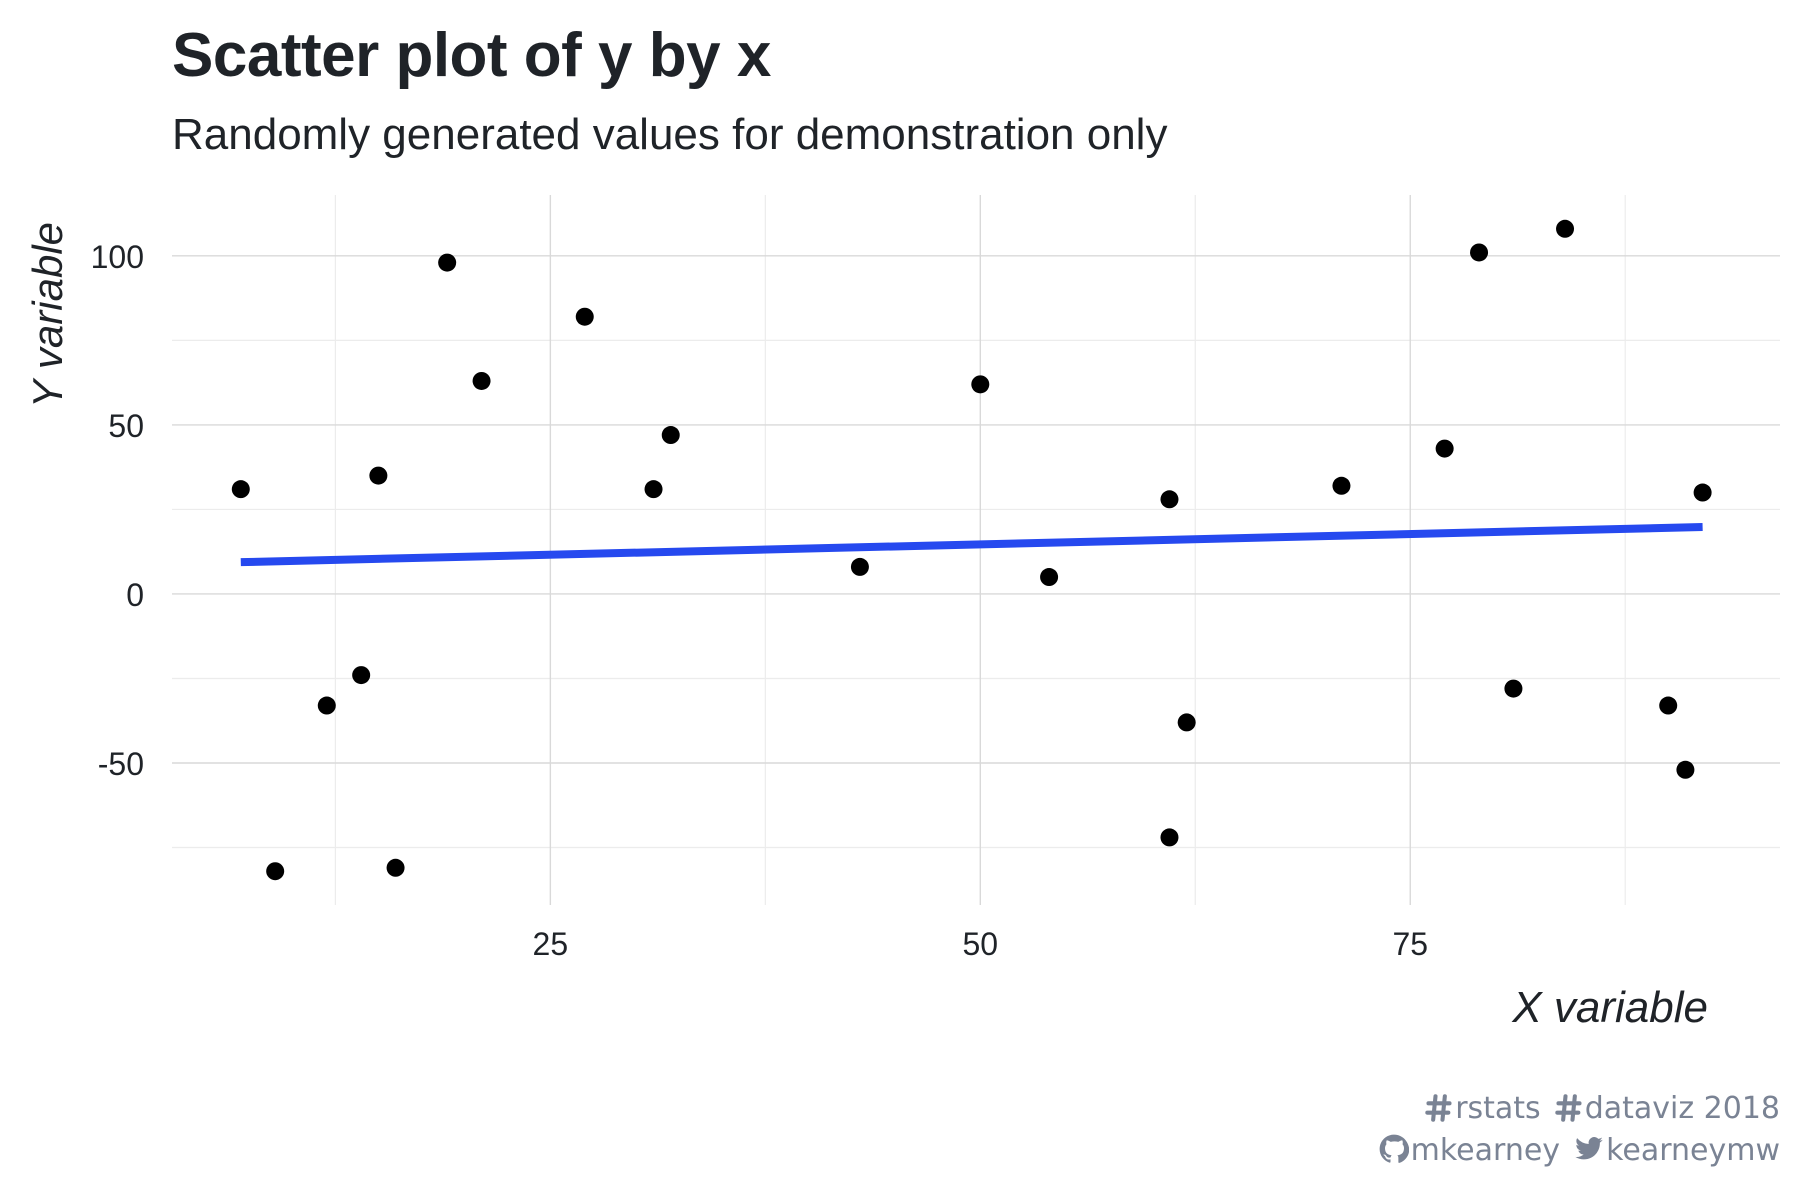 This screenshot has width=1800, height=1200. What do you see at coordinates (1498, 1108) in the screenshot?
I see `caption-rstats: rstats` at bounding box center [1498, 1108].